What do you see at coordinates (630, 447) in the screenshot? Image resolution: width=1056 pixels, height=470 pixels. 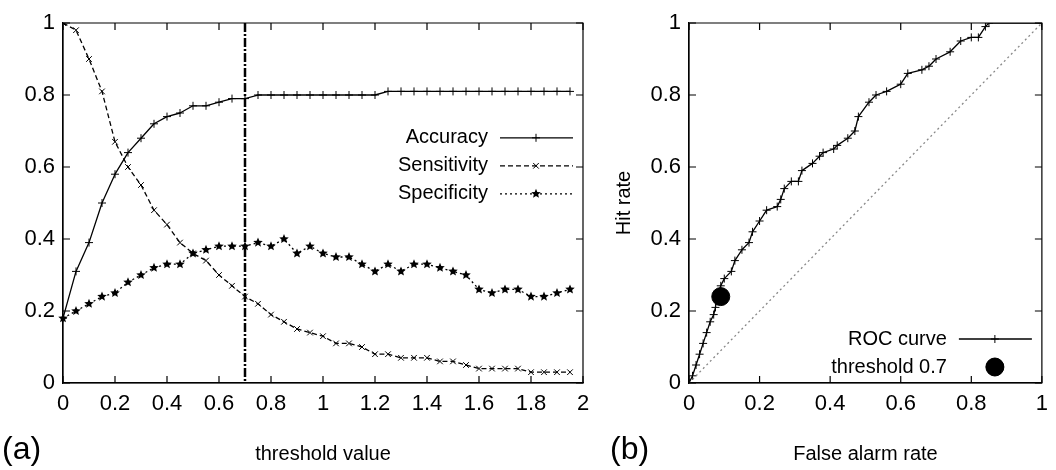 I see `text: (b)` at bounding box center [630, 447].